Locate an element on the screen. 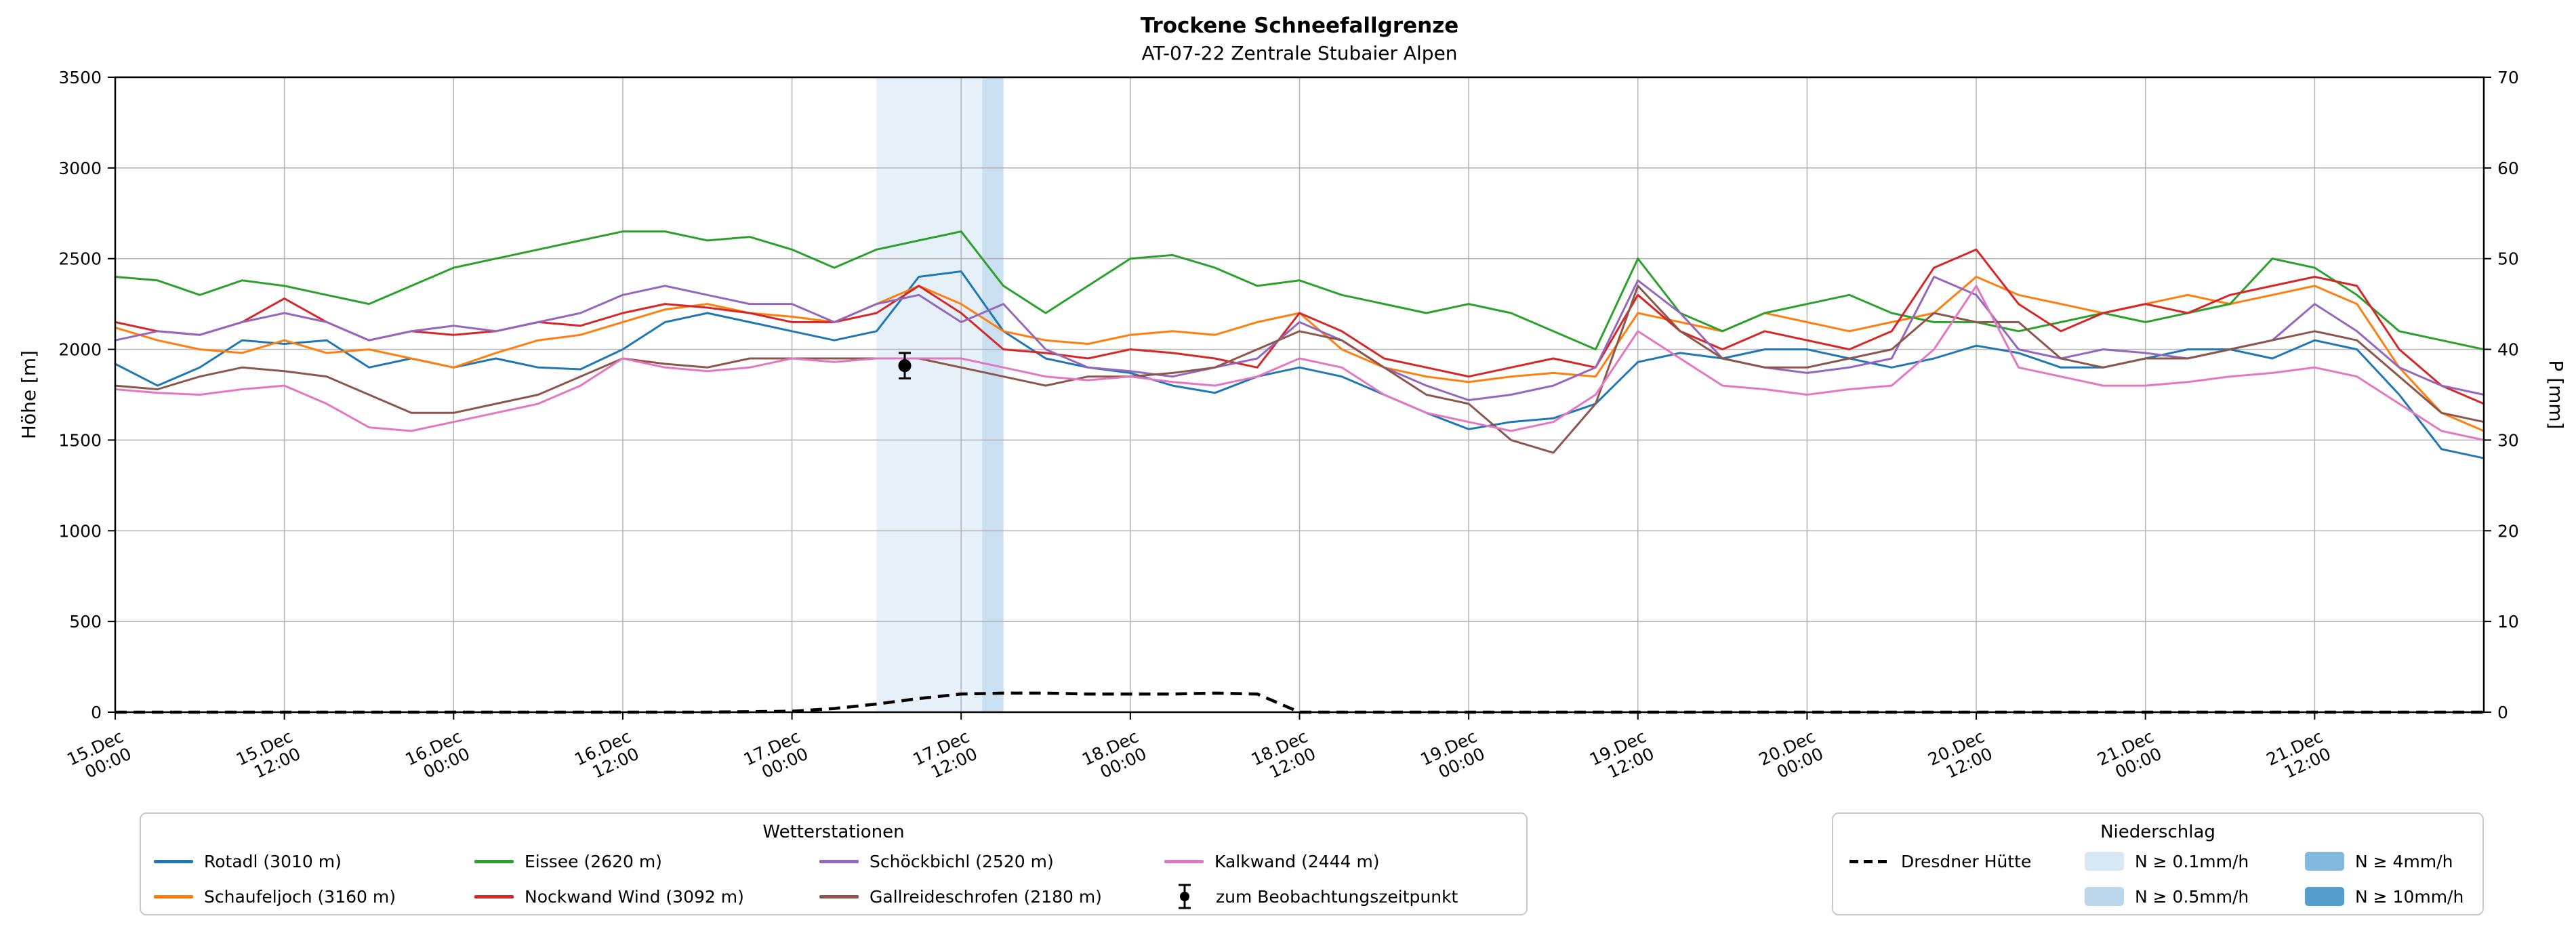 The height and width of the screenshot is (929, 2576). legend-entry-label: N ≥ 0.1mm/h is located at coordinates (2192, 861).